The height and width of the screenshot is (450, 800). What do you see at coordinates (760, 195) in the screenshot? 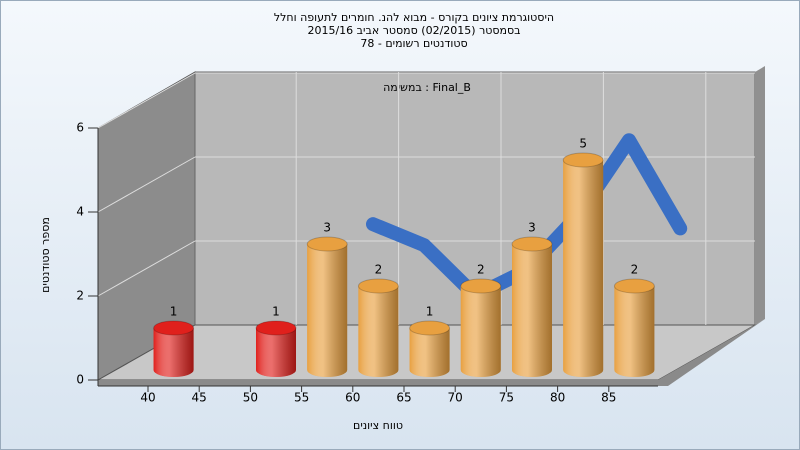
I see `wall-edge` at bounding box center [760, 195].